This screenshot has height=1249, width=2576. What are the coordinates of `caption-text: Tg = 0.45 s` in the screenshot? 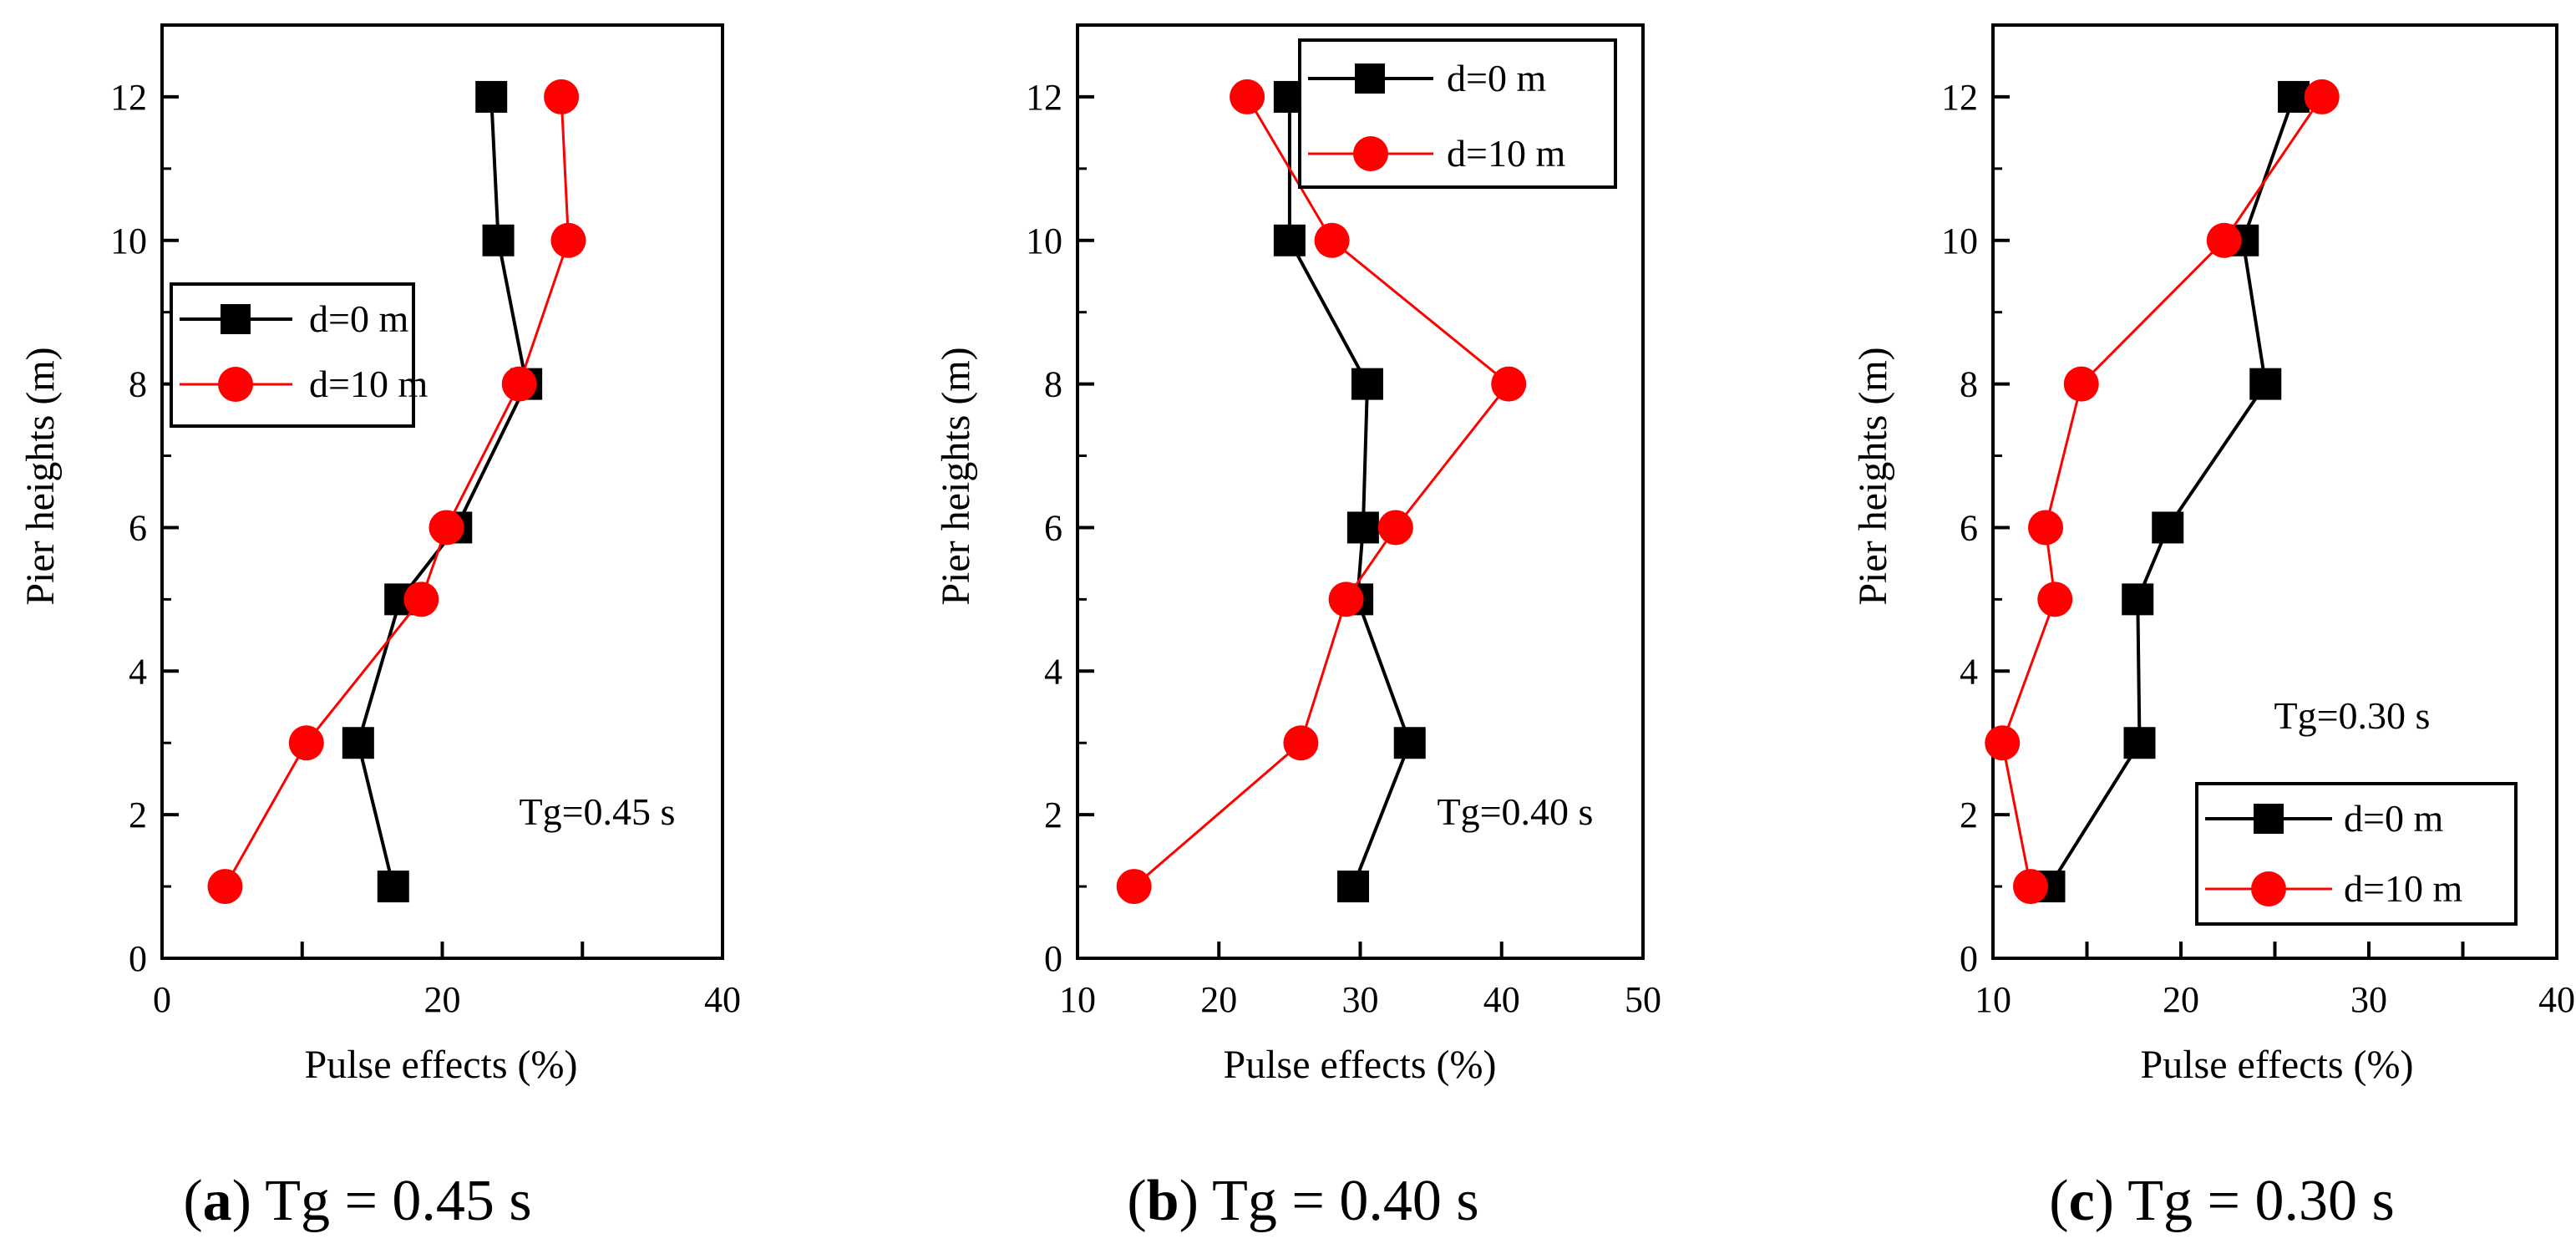 It's located at (391, 1201).